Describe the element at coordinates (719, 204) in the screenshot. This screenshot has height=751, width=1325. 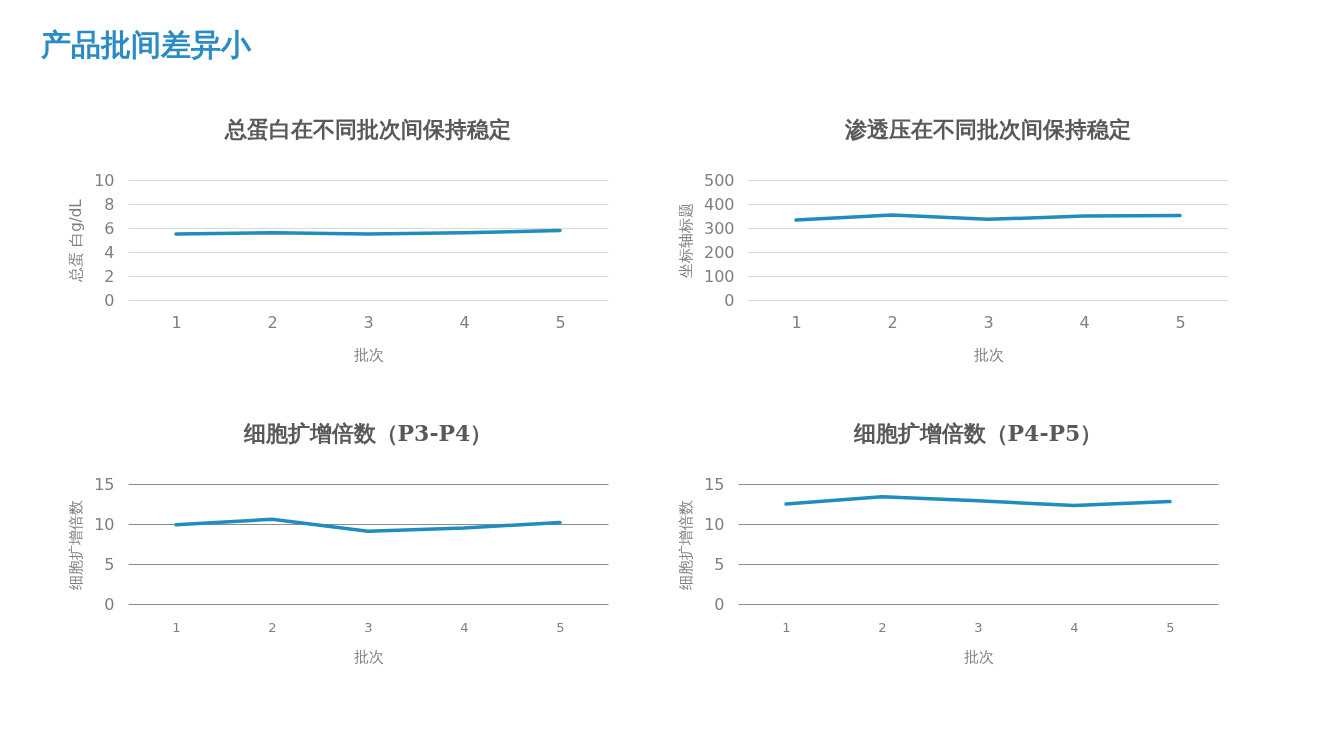
I see `y-tick-label: 400` at that location.